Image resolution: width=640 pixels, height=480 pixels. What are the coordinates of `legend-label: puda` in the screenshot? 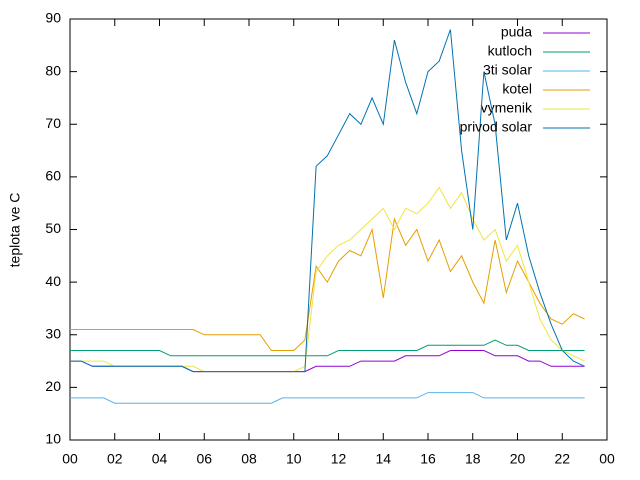 It's located at (516, 32).